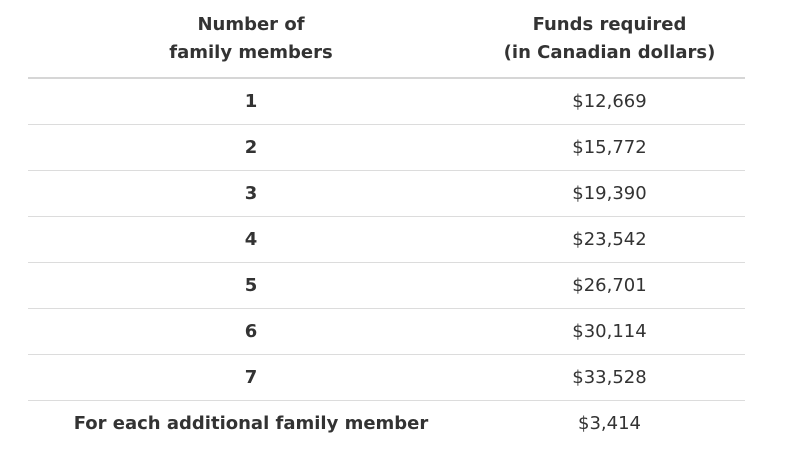 The height and width of the screenshot is (459, 800). I want to click on cell-funds-required: $26,701, so click(609, 285).